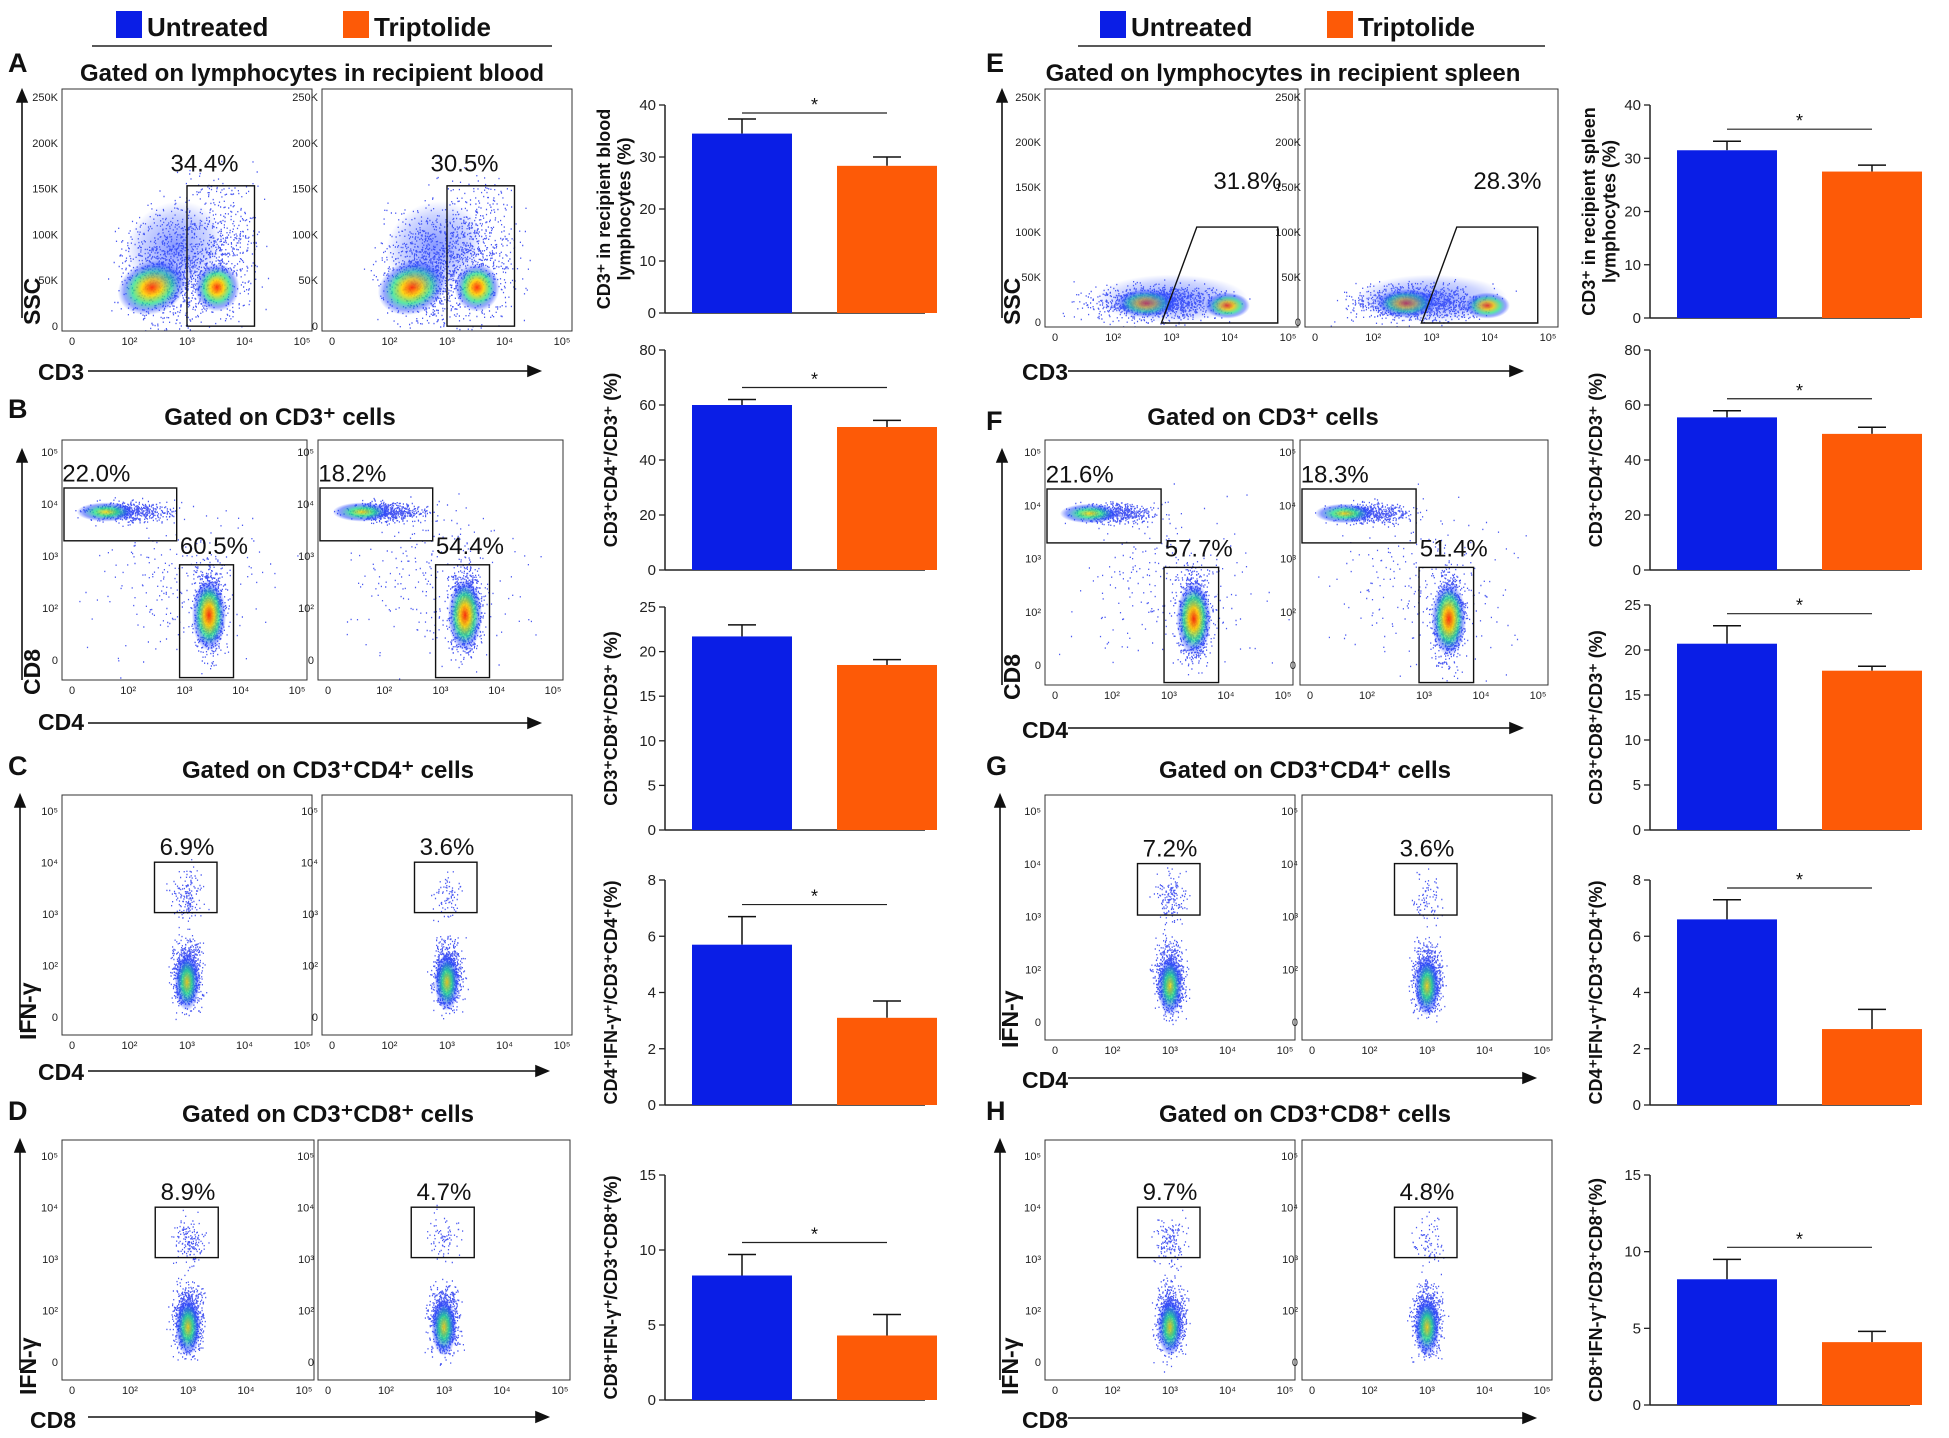 Image resolution: width=1949 pixels, height=1438 pixels. Describe the element at coordinates (611, 460) in the screenshot. I see `y-axis-label: CD3⁺CD4⁺/CD3⁺ (%)` at that location.